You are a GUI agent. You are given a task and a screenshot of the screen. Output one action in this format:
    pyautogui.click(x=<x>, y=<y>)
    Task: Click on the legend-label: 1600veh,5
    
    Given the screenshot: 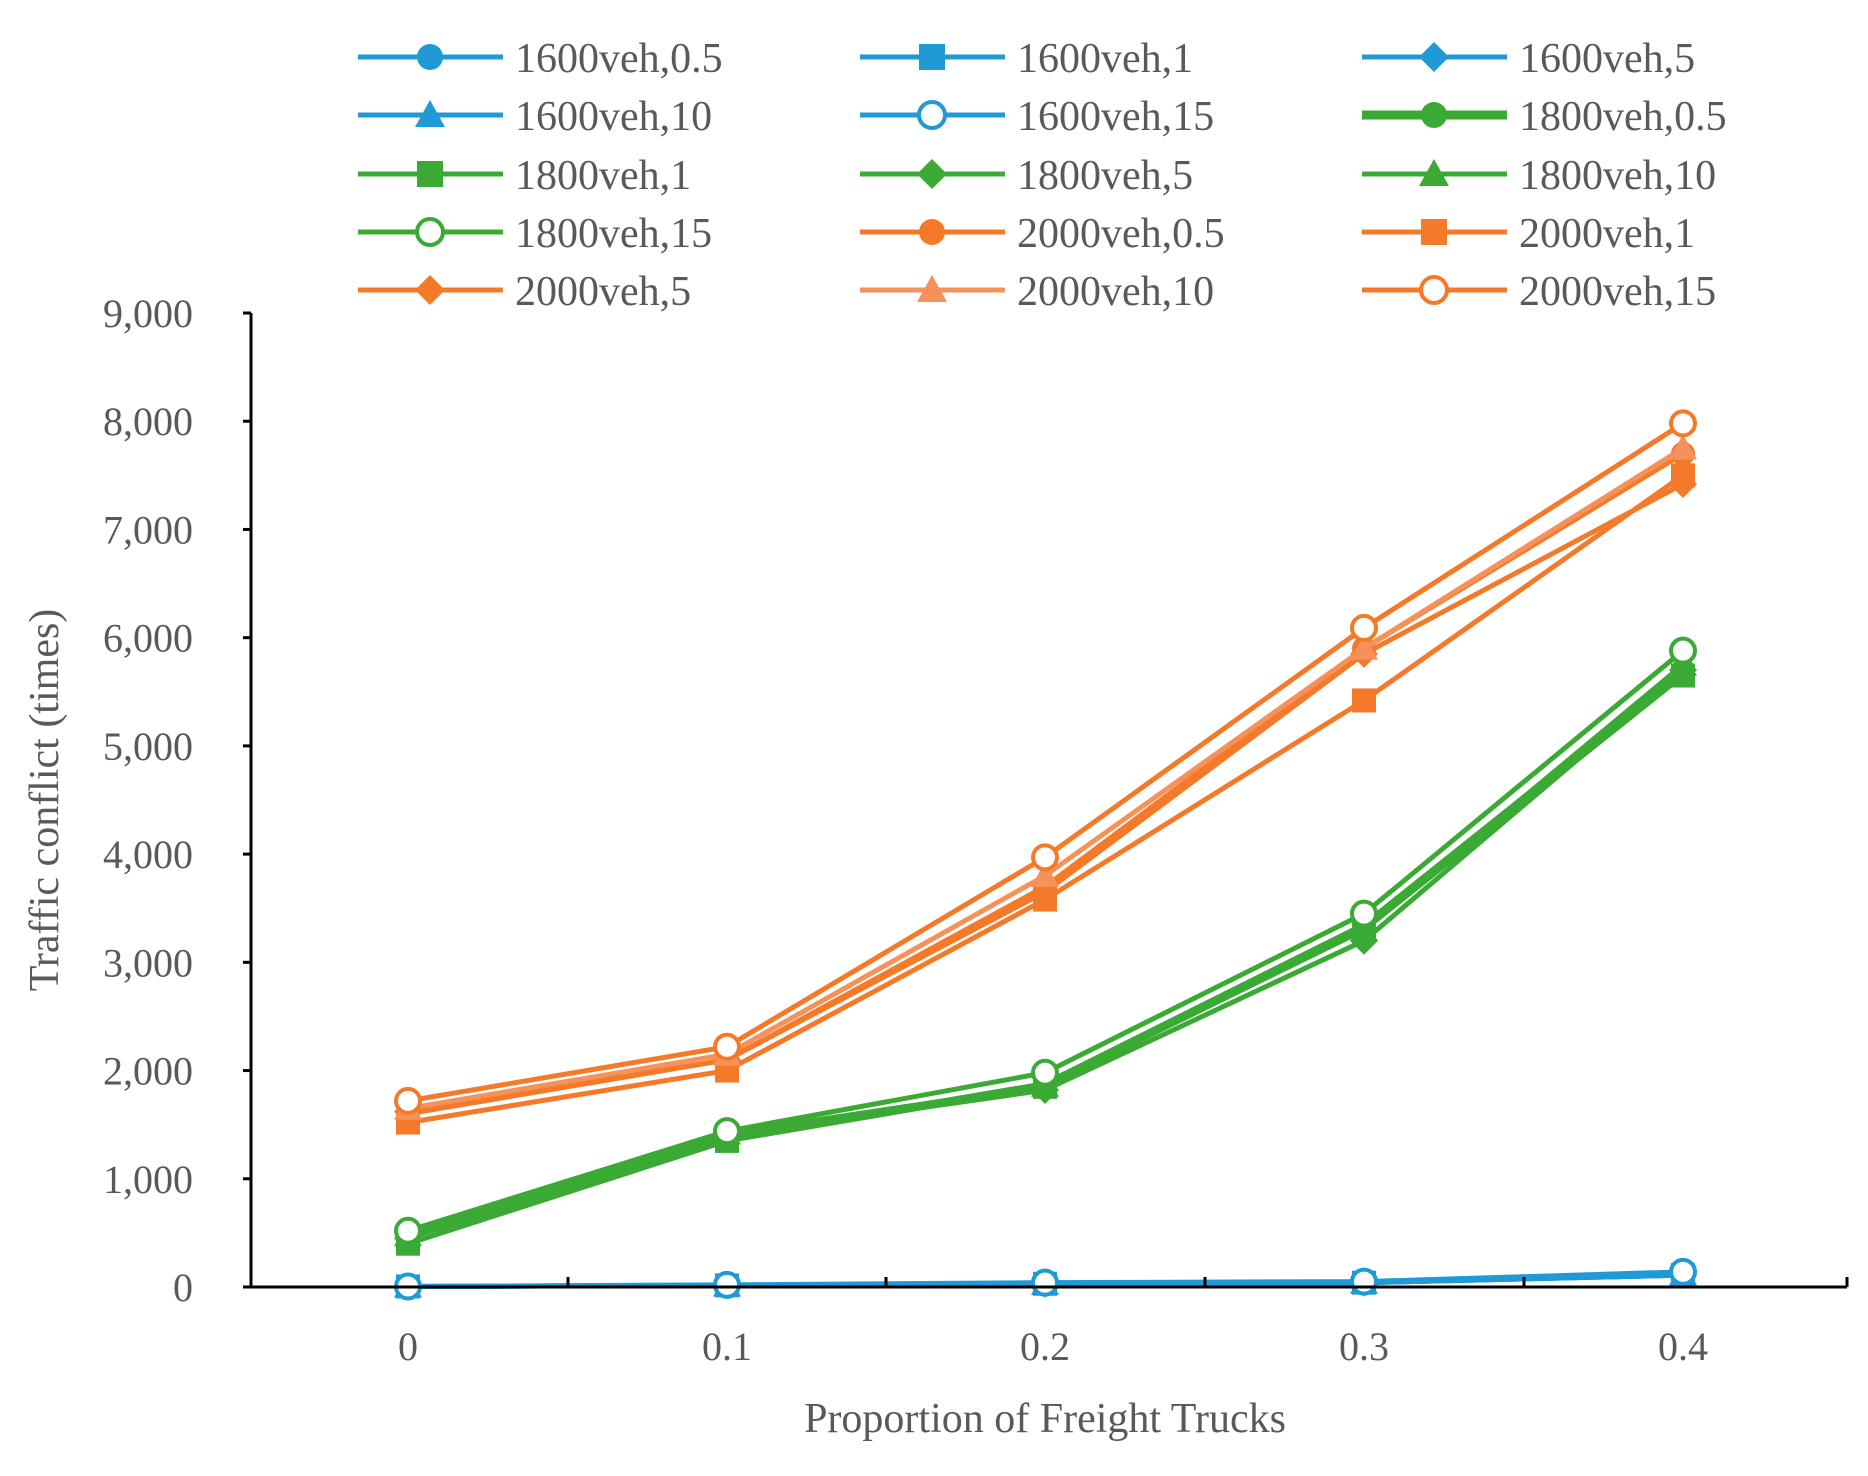 What is the action you would take?
    pyautogui.click(x=1607, y=59)
    